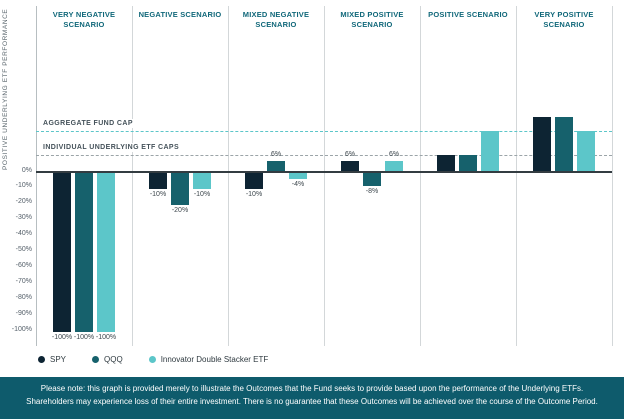 This screenshot has height=419, width=624. What do you see at coordinates (372, 191) in the screenshot?
I see `bar-value-label: -8%` at bounding box center [372, 191].